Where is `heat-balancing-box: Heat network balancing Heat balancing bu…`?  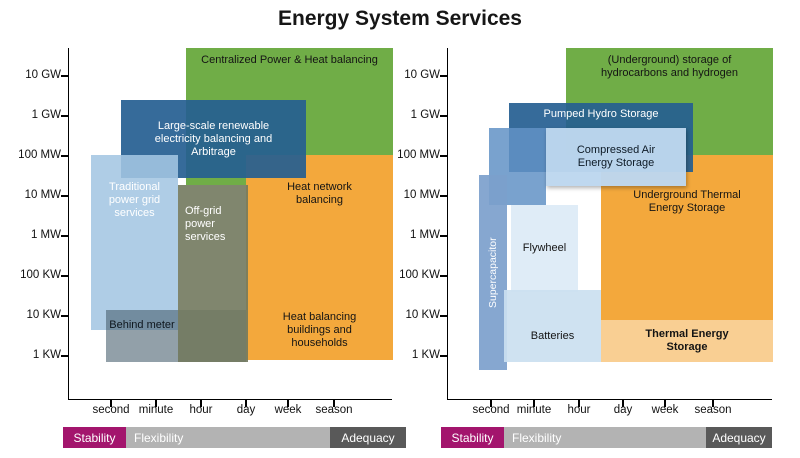
heat-balancing-box: Heat network balancing Heat balancing bu… is located at coordinates (319, 257).